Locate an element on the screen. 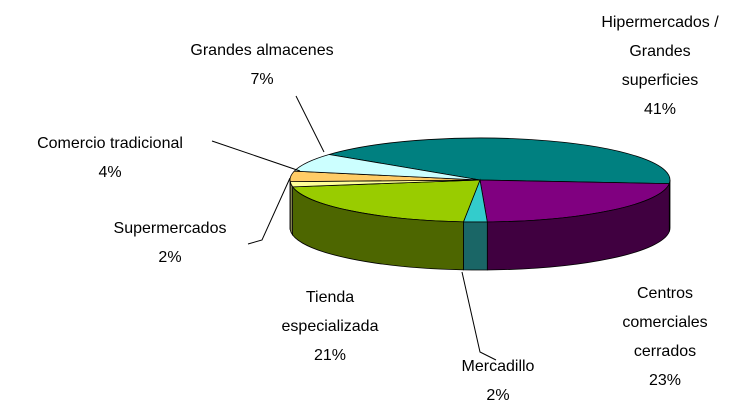 The width and height of the screenshot is (738, 403). slice-name: Mercadillo is located at coordinates (498, 366).